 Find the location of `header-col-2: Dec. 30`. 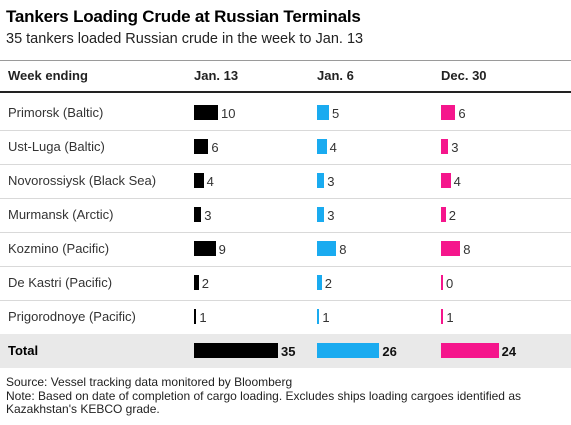

header-col-2: Dec. 30 is located at coordinates (464, 75).